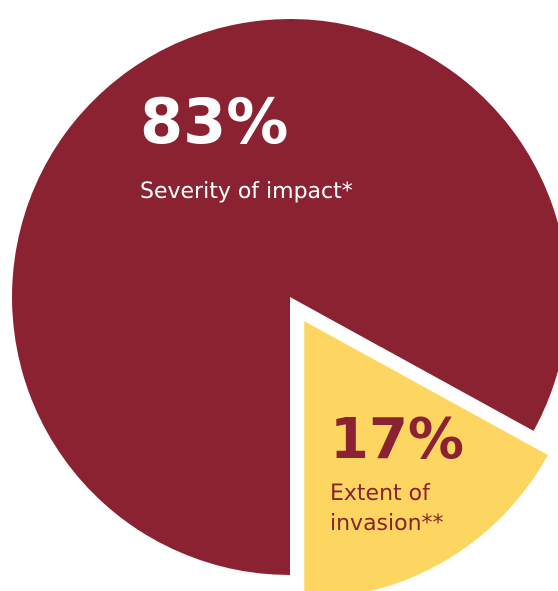 Image resolution: width=558 pixels, height=591 pixels. I want to click on slice-category-label-1-line-1: Severity of impact*, so click(246, 191).